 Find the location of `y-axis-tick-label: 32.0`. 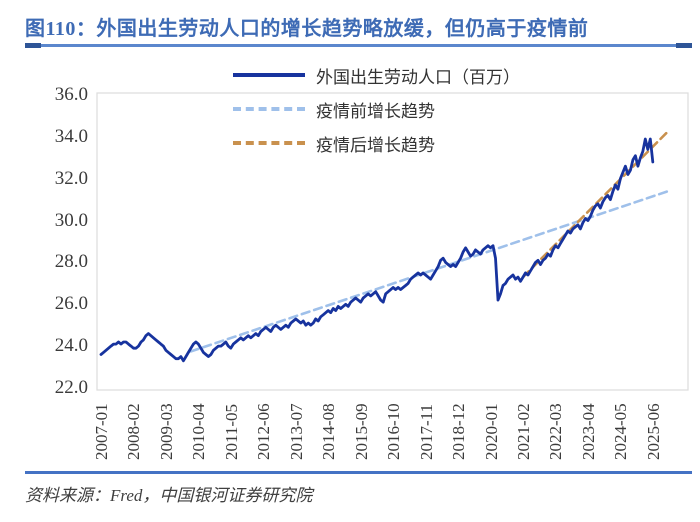

y-axis-tick-label: 32.0 is located at coordinates (71, 178).